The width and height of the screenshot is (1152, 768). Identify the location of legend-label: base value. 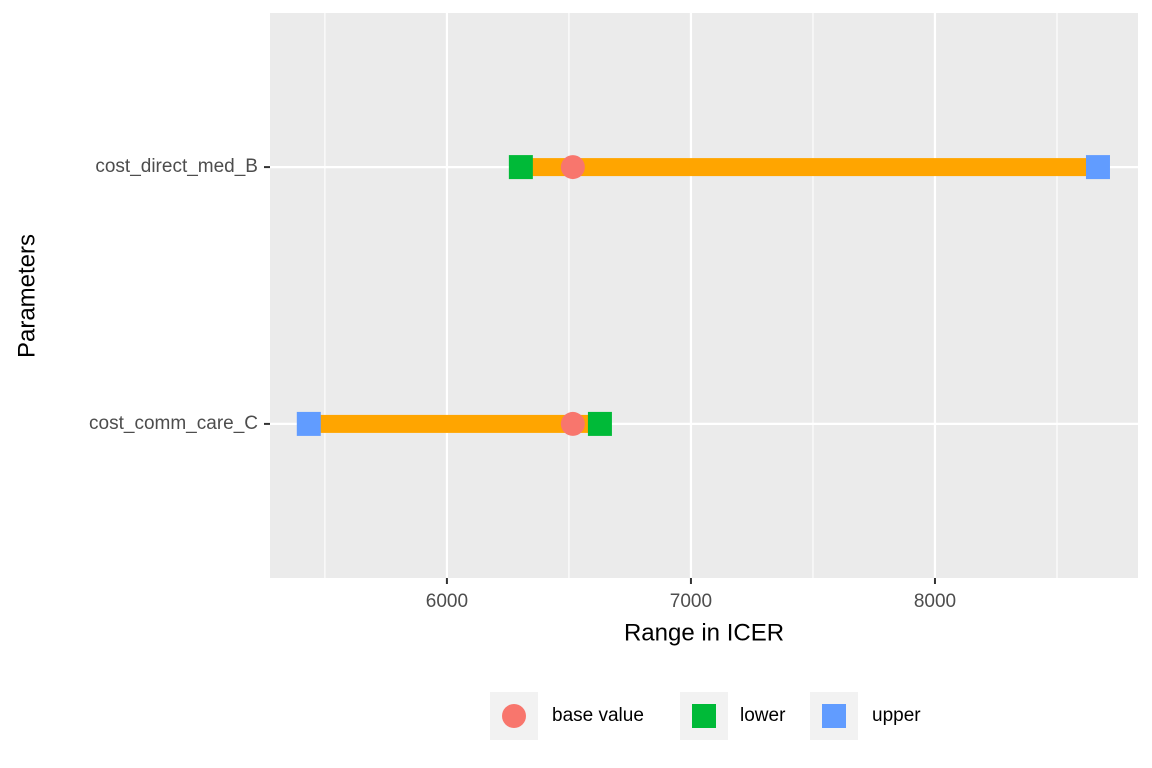
(598, 715).